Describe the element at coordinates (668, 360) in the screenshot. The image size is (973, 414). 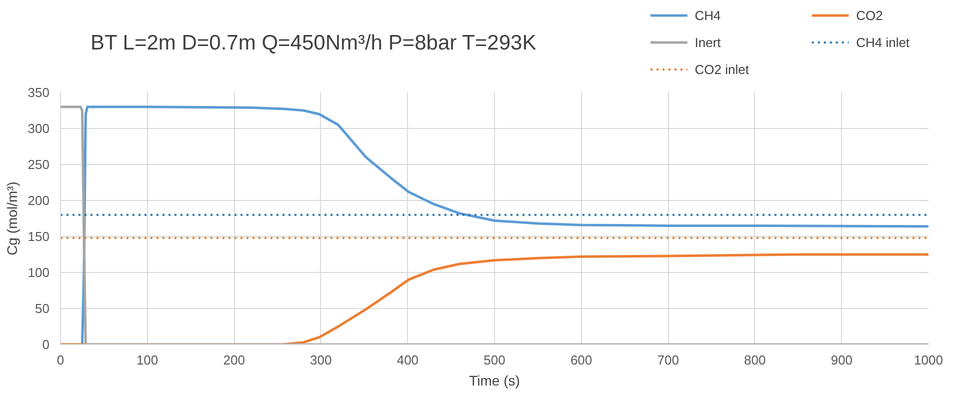
I see `x-tick-label: 700` at that location.